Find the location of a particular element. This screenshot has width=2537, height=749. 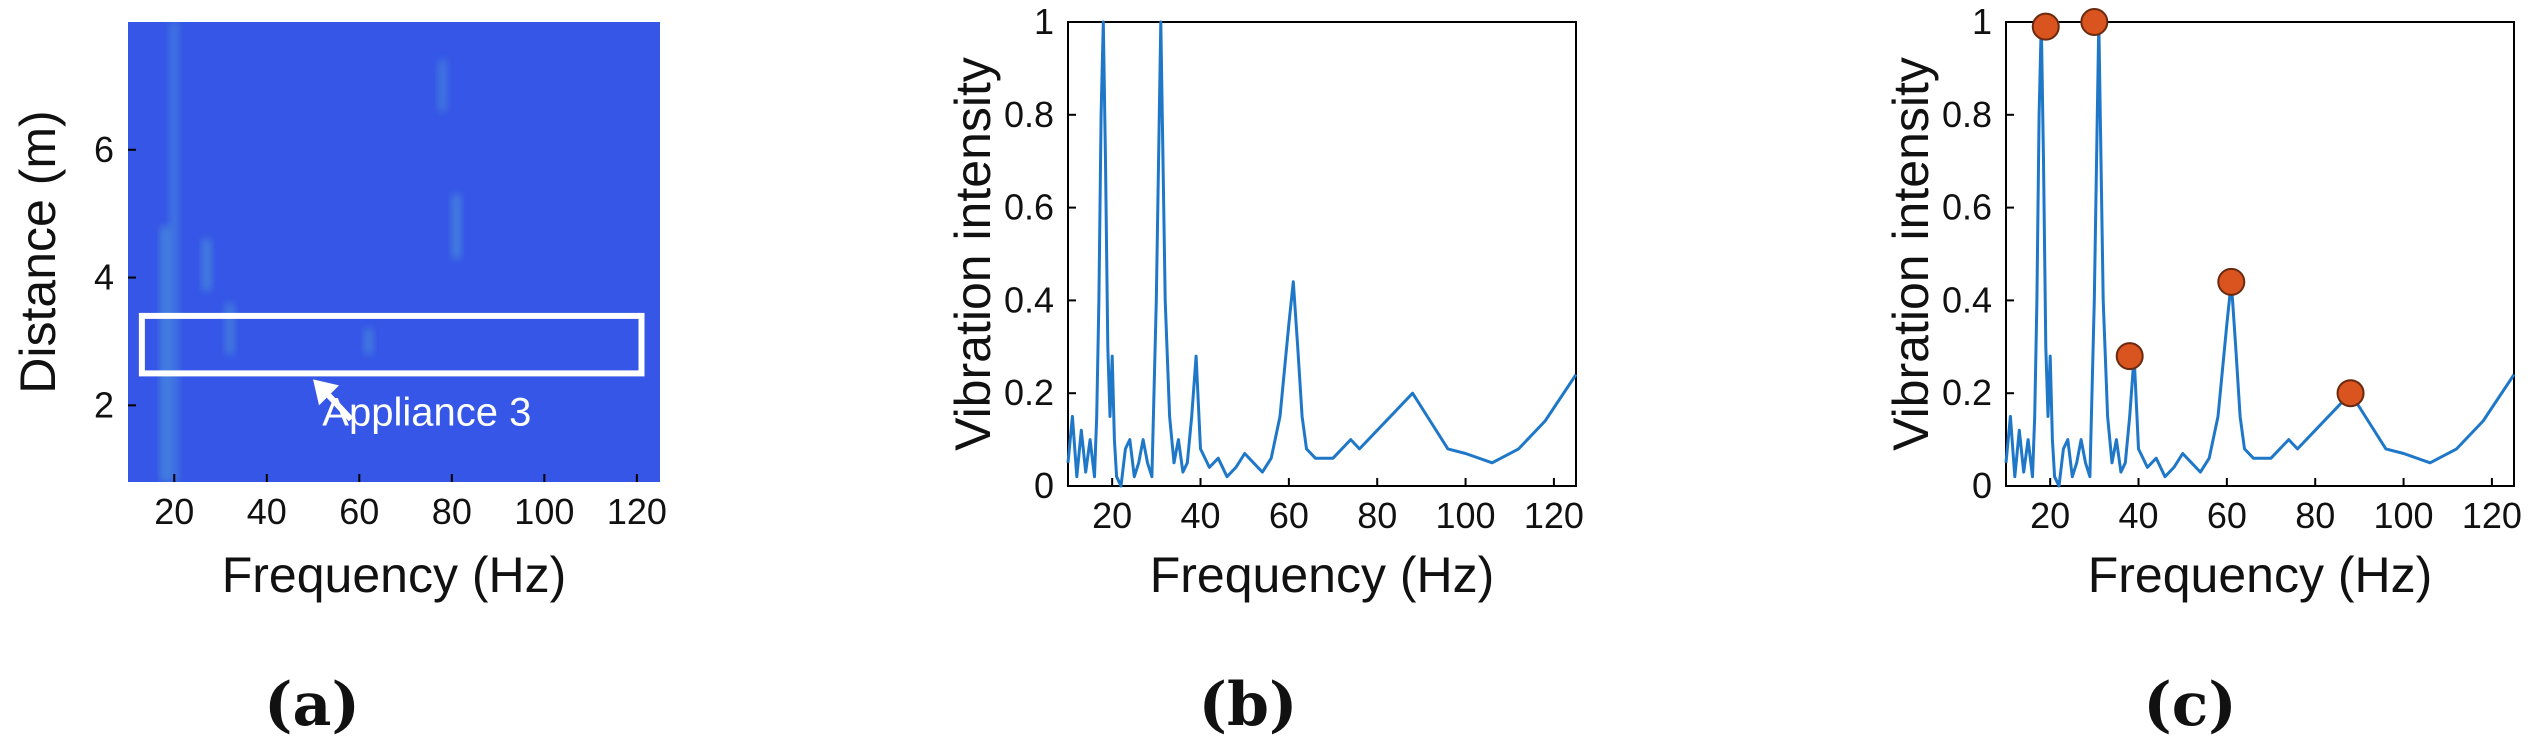

annotation-arrowhead is located at coordinates (326, 392).